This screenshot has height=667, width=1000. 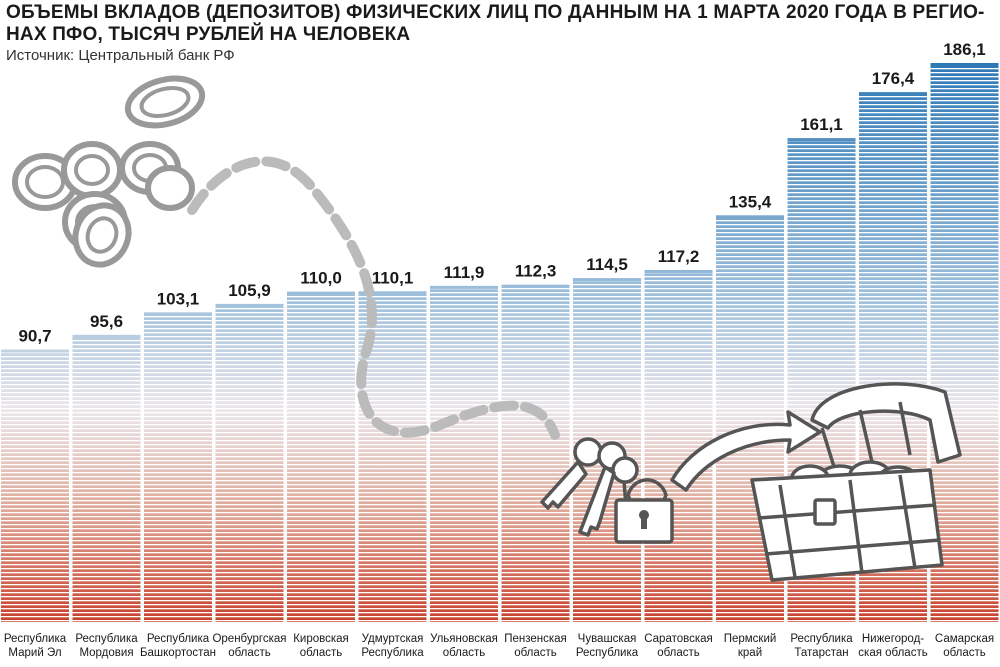 I want to click on treasure-chest-icon, so click(x=856, y=482).